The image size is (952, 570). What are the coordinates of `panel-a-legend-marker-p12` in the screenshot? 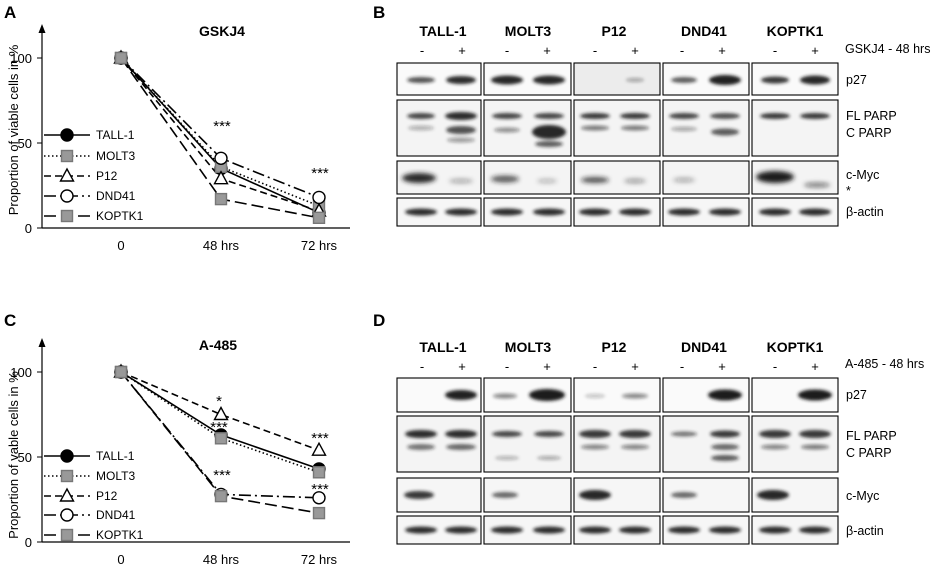 It's located at (67, 174).